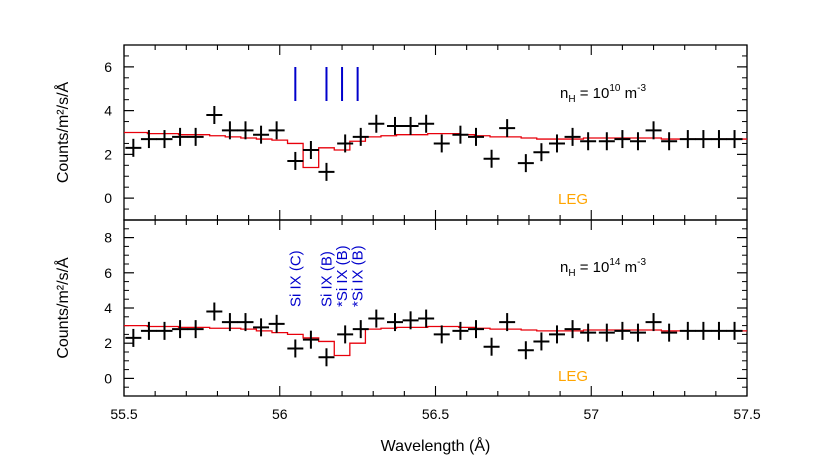  Describe the element at coordinates (615, 88) in the screenshot. I see `annotation-sup: 10` at that location.